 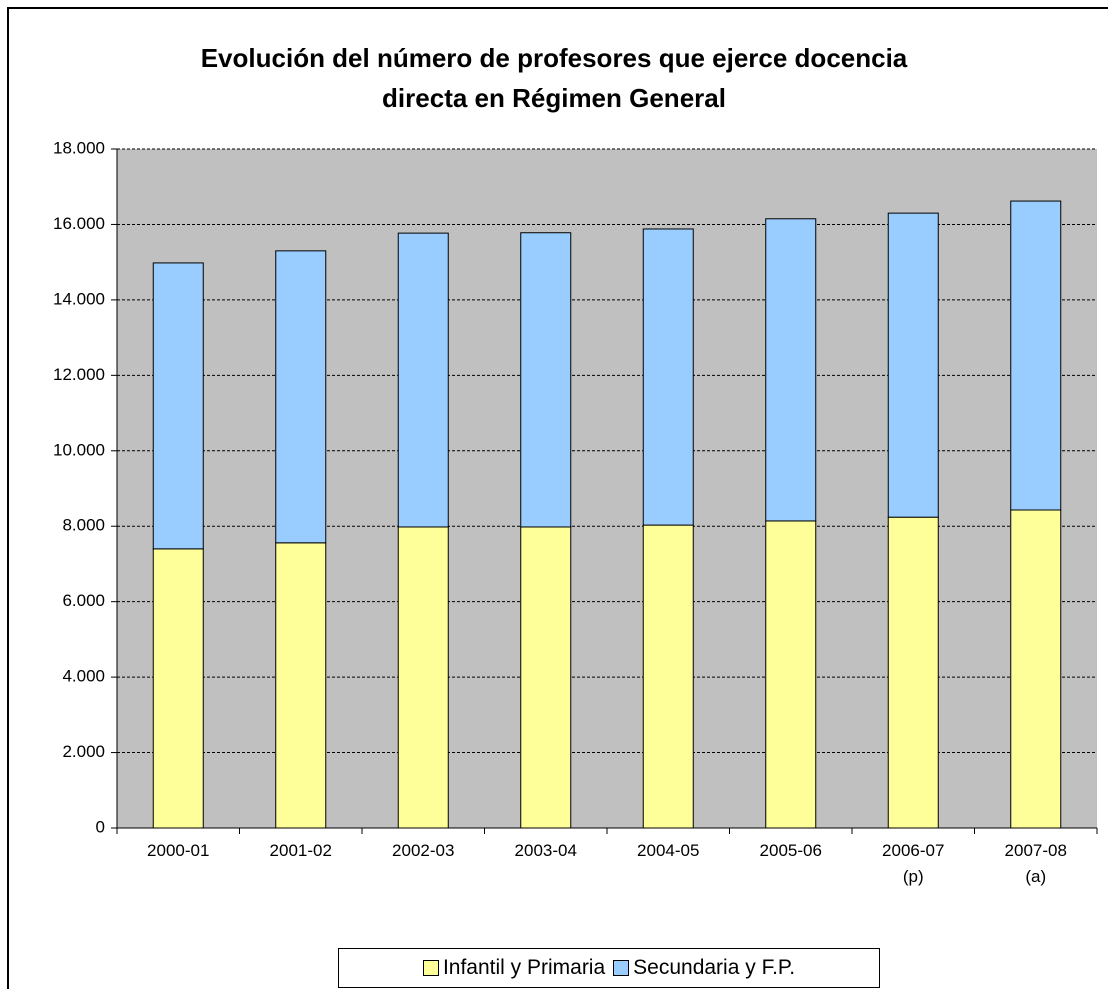 What do you see at coordinates (79, 449) in the screenshot?
I see `y-tick-label: 10.000` at bounding box center [79, 449].